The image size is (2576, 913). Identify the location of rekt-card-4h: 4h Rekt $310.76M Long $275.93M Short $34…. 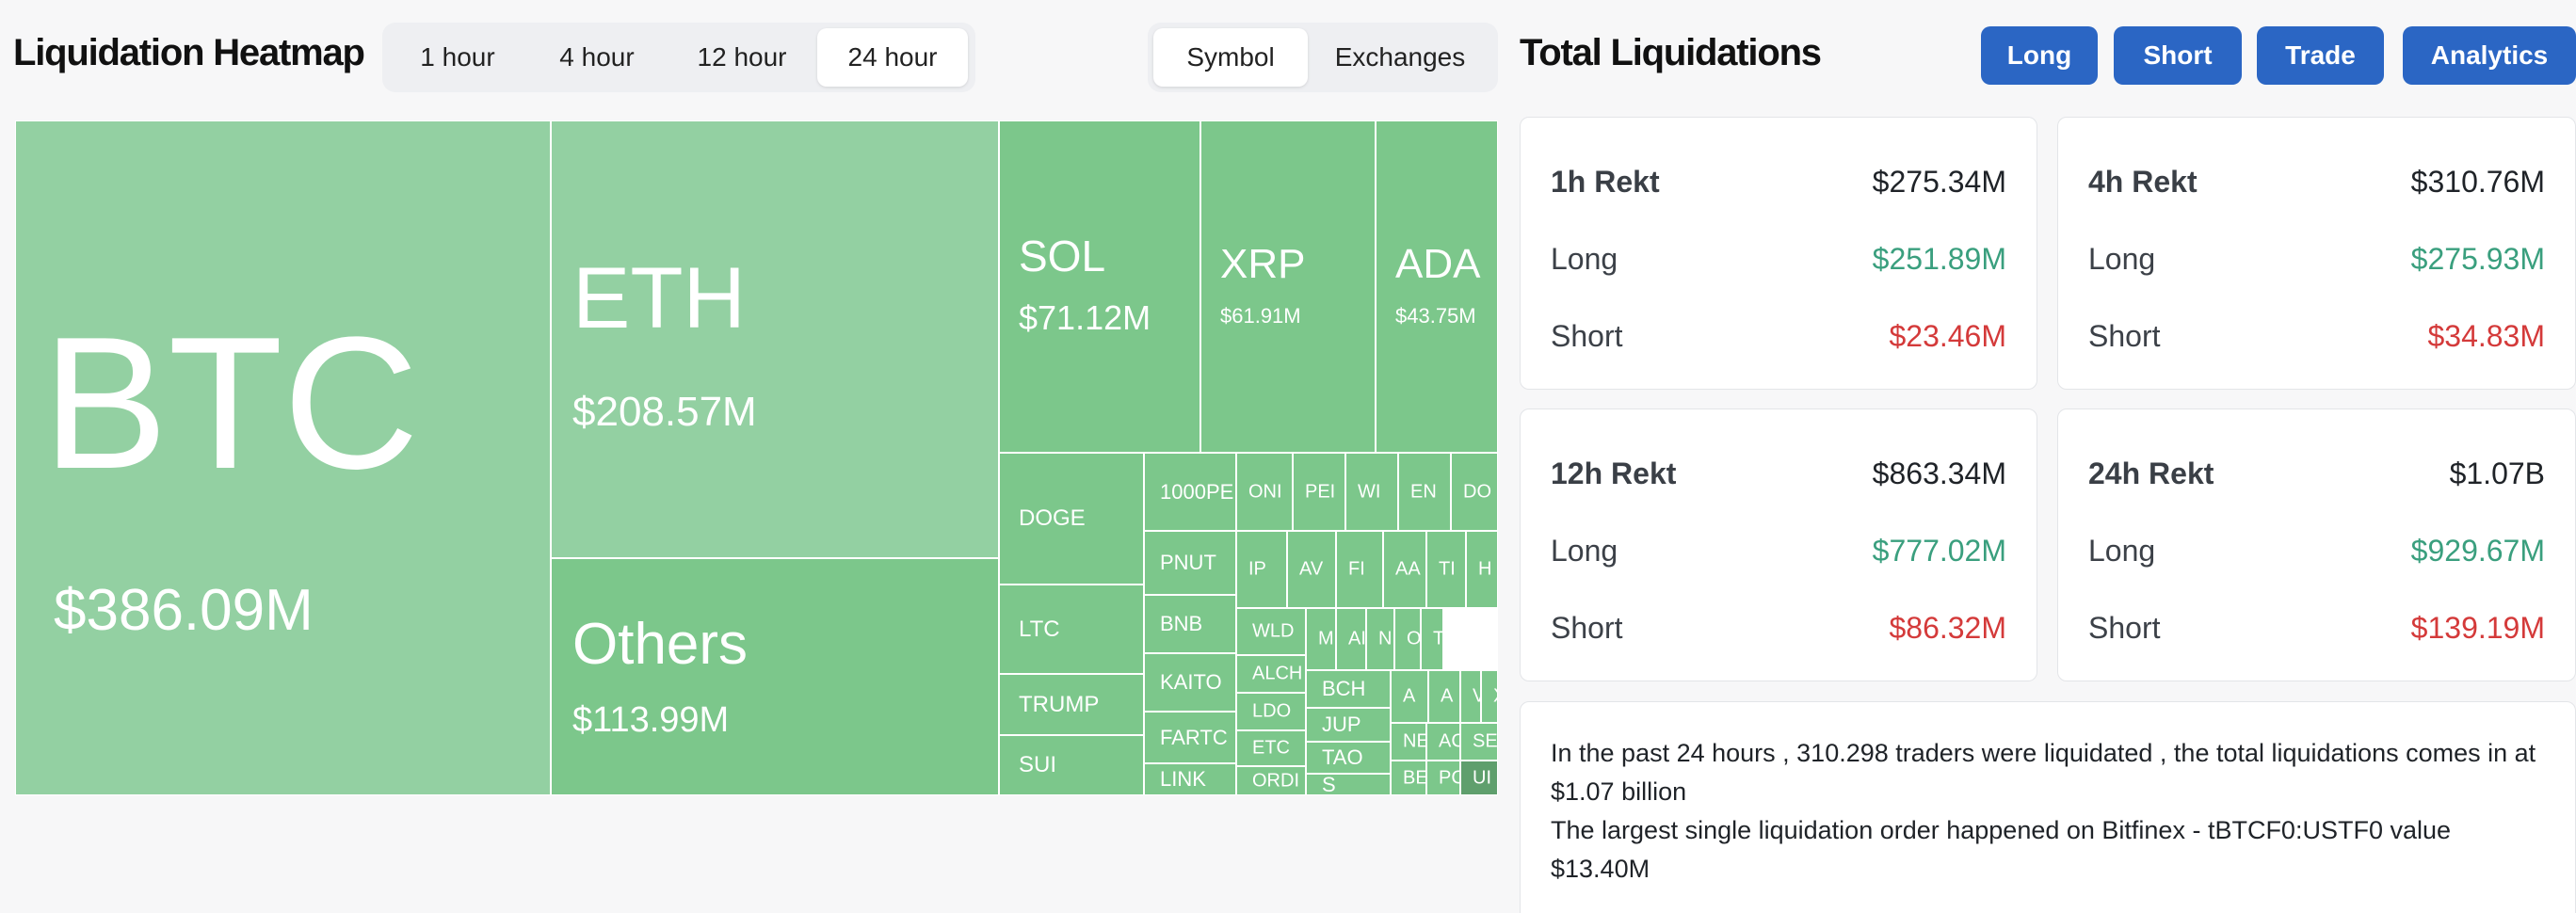
(2316, 253).